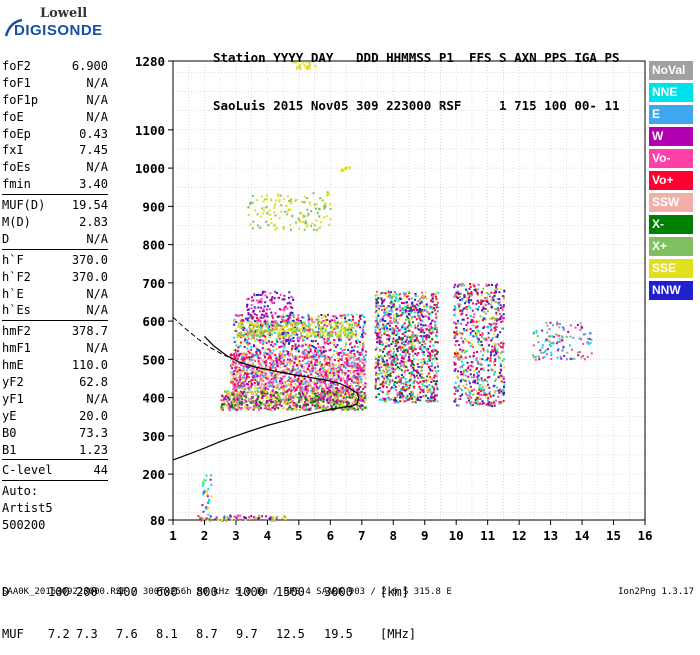 The width and height of the screenshot is (700, 655). What do you see at coordinates (153, 398) in the screenshot?
I see `y-tick-label: 400` at bounding box center [153, 398].